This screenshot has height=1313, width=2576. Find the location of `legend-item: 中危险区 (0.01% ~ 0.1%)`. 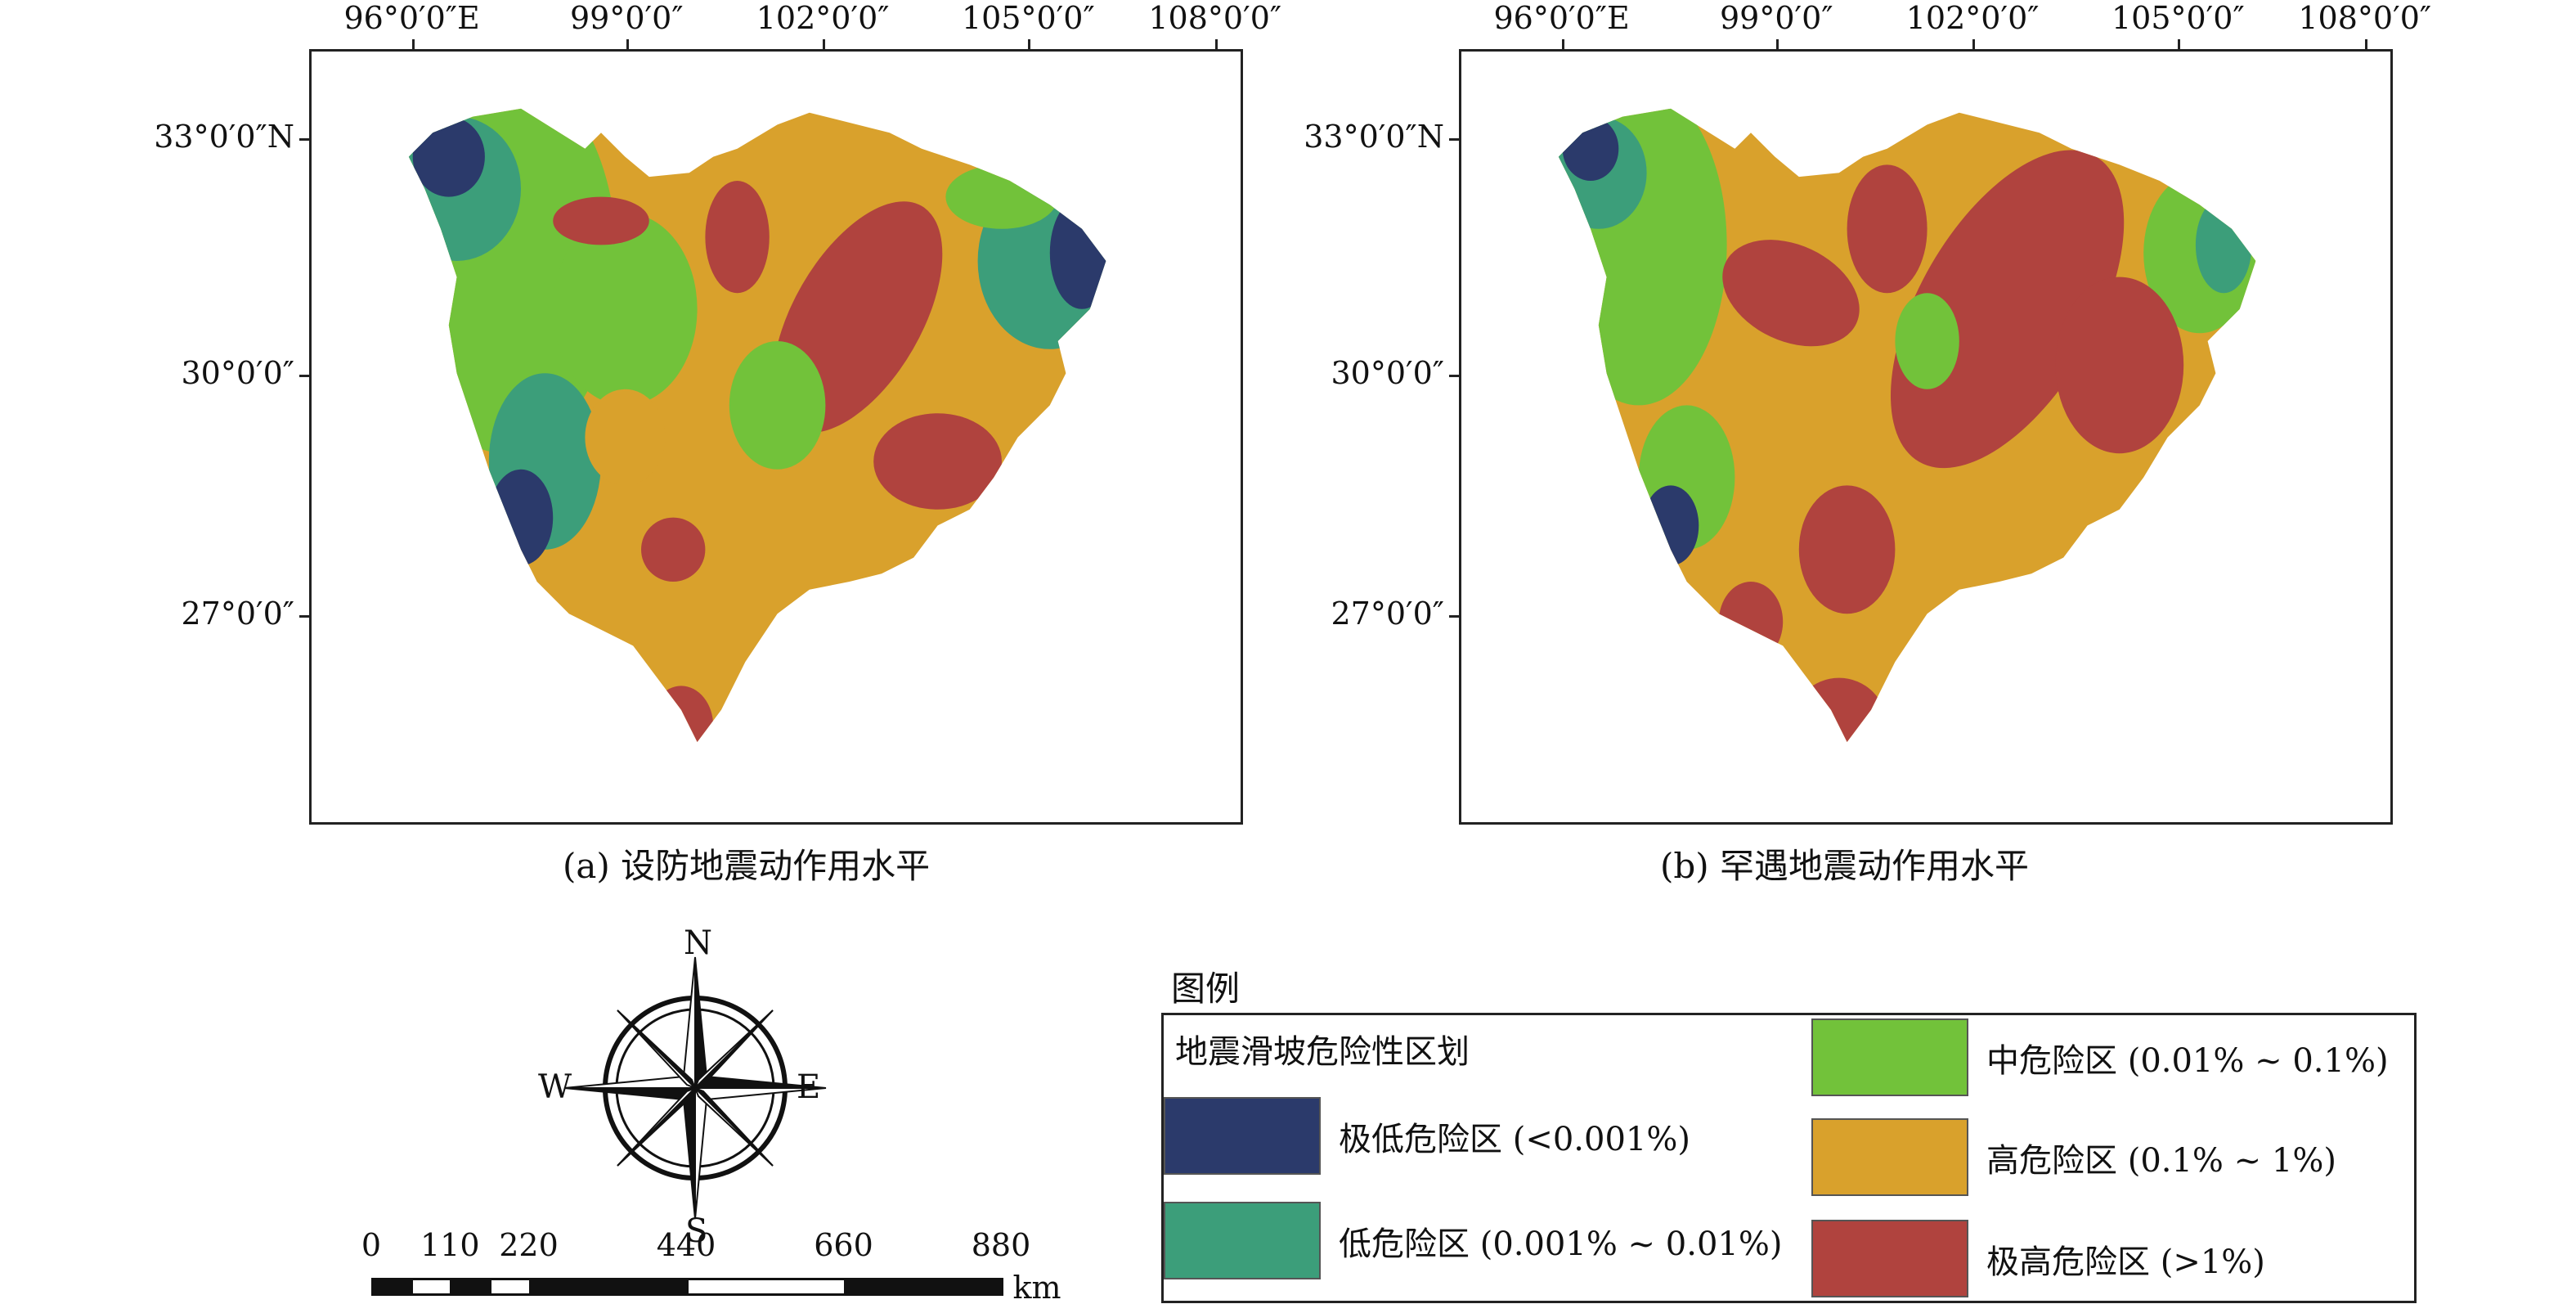

legend-item: 中危险区 (0.01% ~ 0.1%) is located at coordinates (2100, 1057).